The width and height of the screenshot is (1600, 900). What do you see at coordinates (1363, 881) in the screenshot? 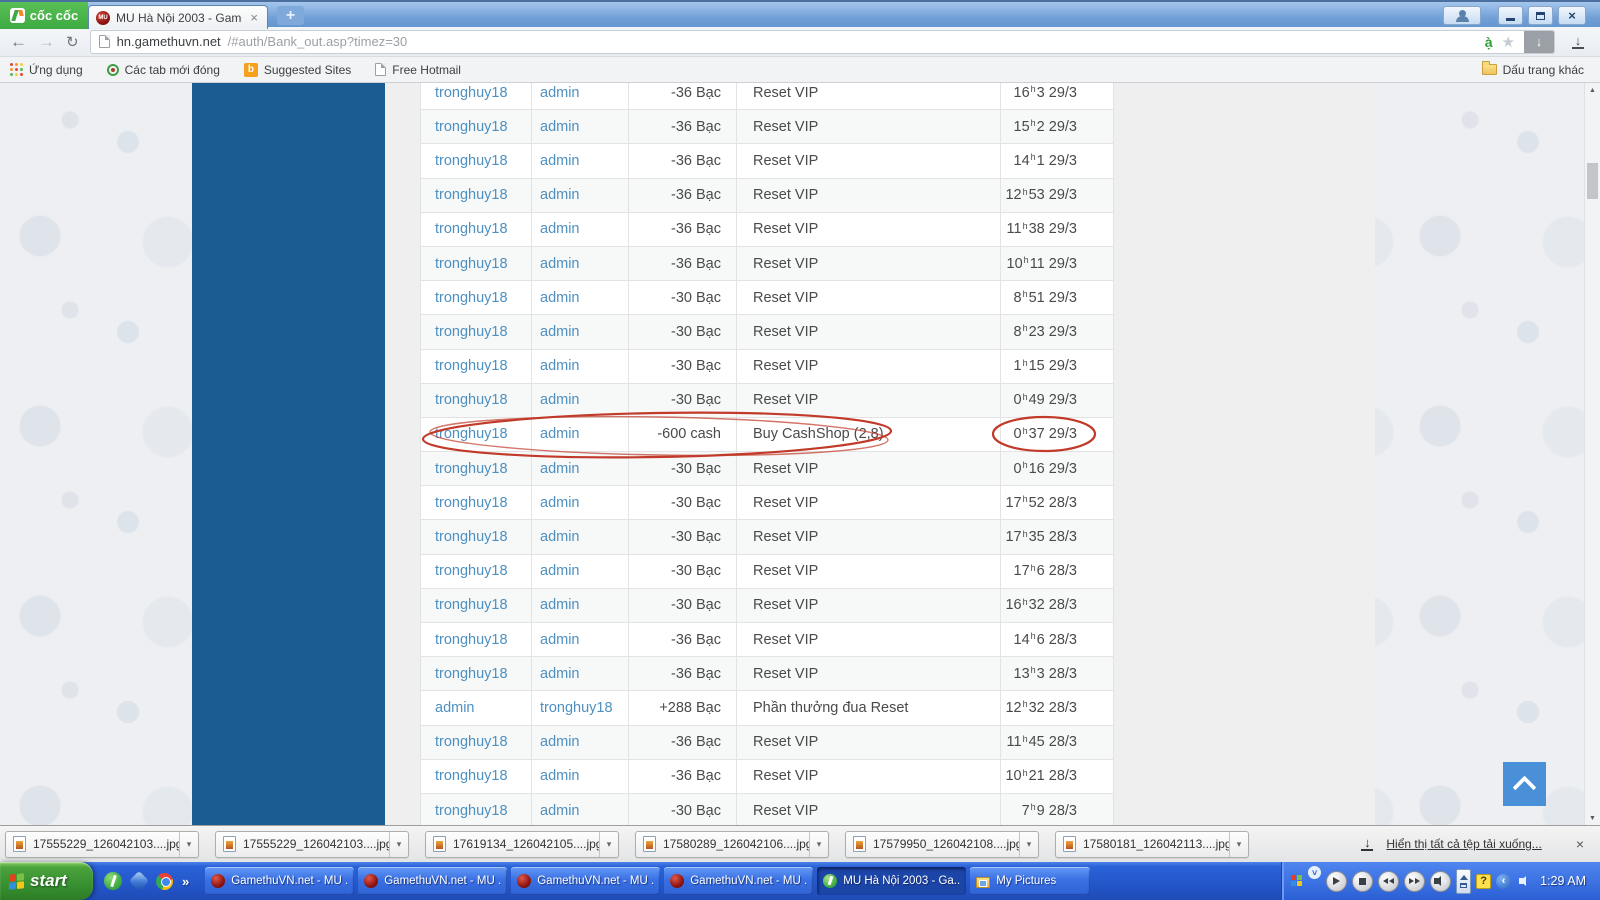
I see `stop-button` at bounding box center [1363, 881].